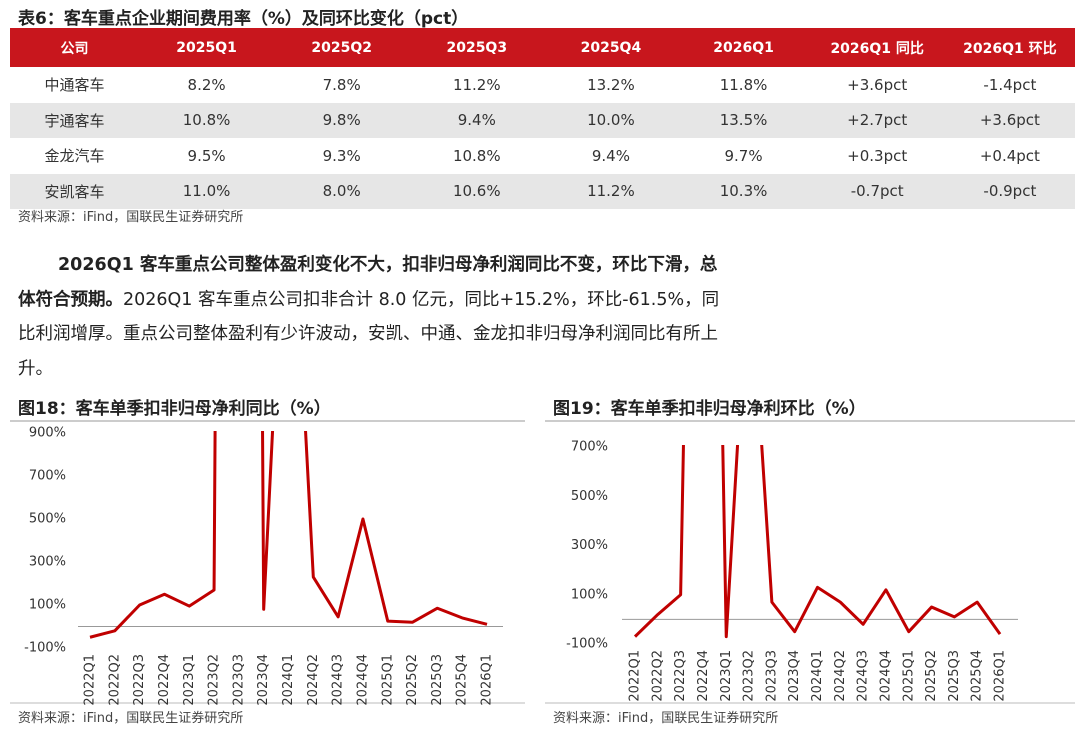  Describe the element at coordinates (542, 156) in the screenshot. I see `table-row: 金龙汽车 9.5% 9.3% 10.8% 9.4% 9.7% +0.3pct +0.4pct` at that location.